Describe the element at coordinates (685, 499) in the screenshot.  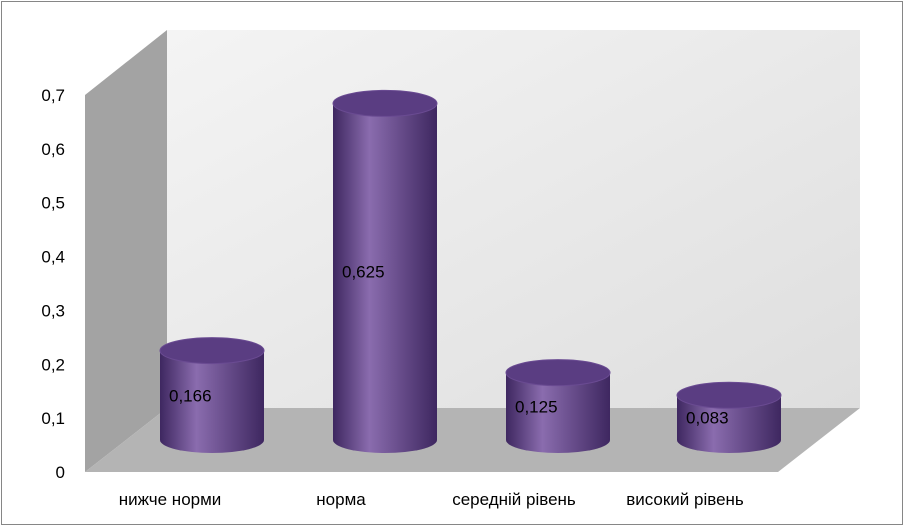
I see `x-tick-label: високий рівень` at that location.